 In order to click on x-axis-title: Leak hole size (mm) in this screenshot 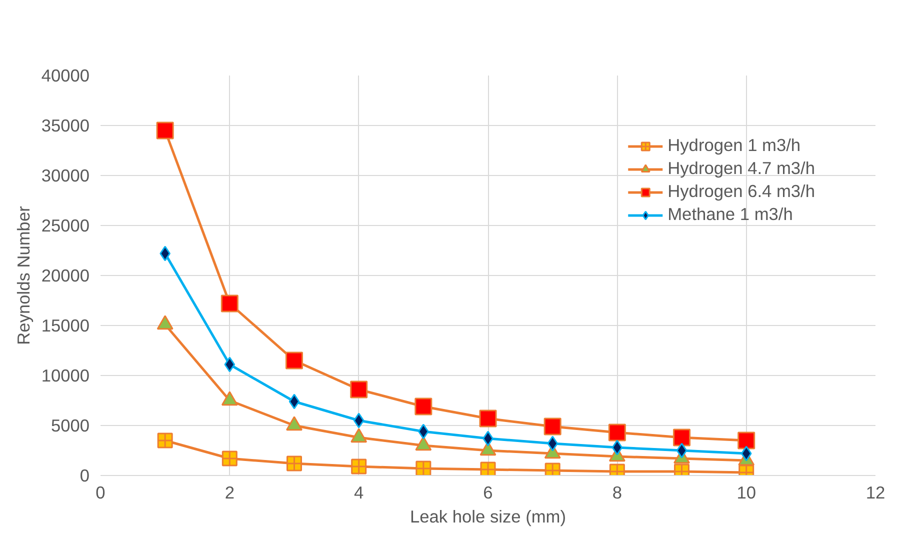, I will do `click(488, 516)`.